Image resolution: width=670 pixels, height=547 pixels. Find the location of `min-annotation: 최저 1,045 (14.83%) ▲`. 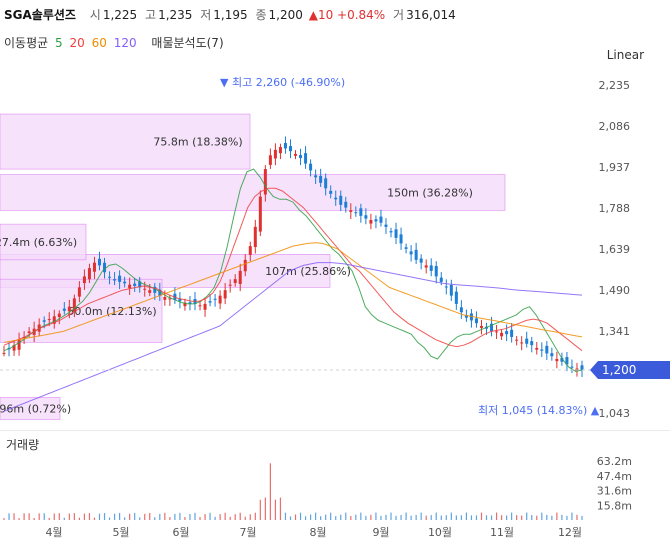

min-annotation: 최저 1,045 (14.83%) ▲ is located at coordinates (539, 410).